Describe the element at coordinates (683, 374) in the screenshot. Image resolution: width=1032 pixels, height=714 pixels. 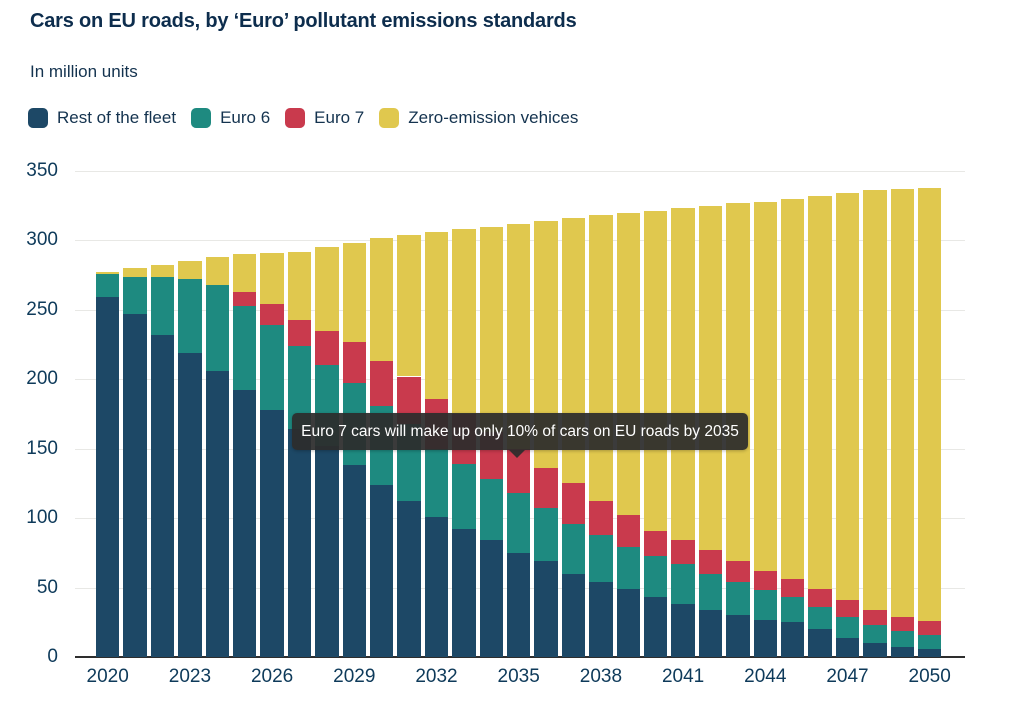
I see `bar-segment-2041-zero-emission-vehices` at that location.